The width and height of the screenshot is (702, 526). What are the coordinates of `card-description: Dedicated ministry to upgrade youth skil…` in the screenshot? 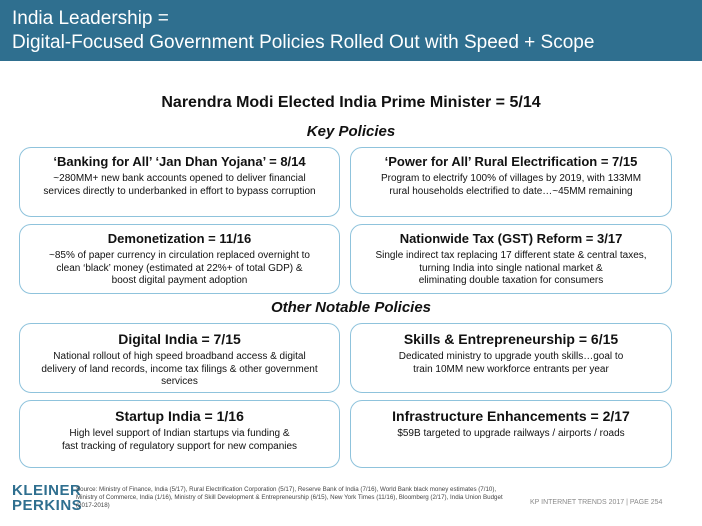 It's located at (511, 363).